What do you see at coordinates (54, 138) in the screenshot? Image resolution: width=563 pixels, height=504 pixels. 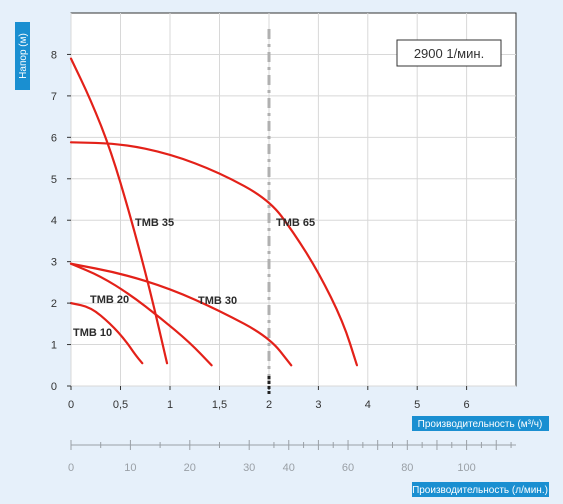 I see `y-tick-label: 6` at bounding box center [54, 138].